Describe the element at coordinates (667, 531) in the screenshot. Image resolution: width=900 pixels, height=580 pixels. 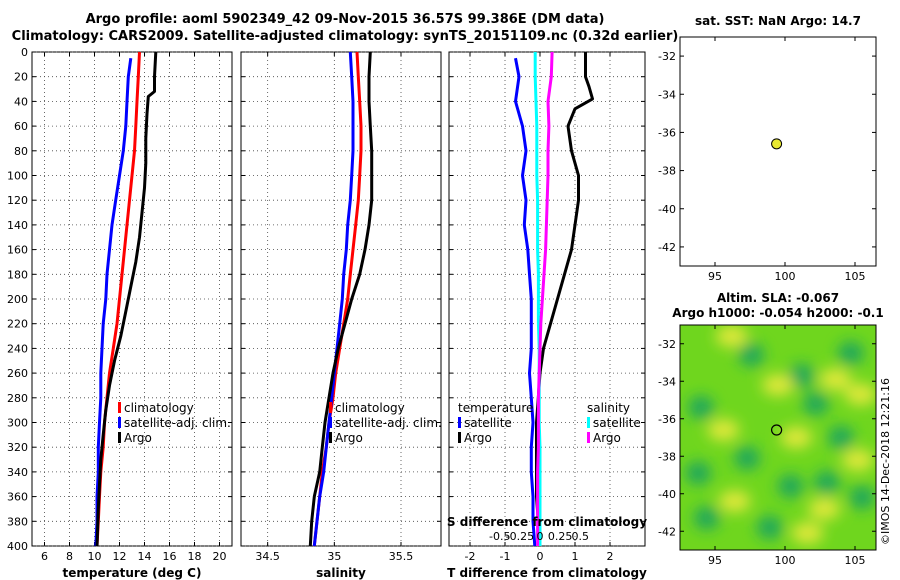
I see `map-lat-label: -42` at that location.